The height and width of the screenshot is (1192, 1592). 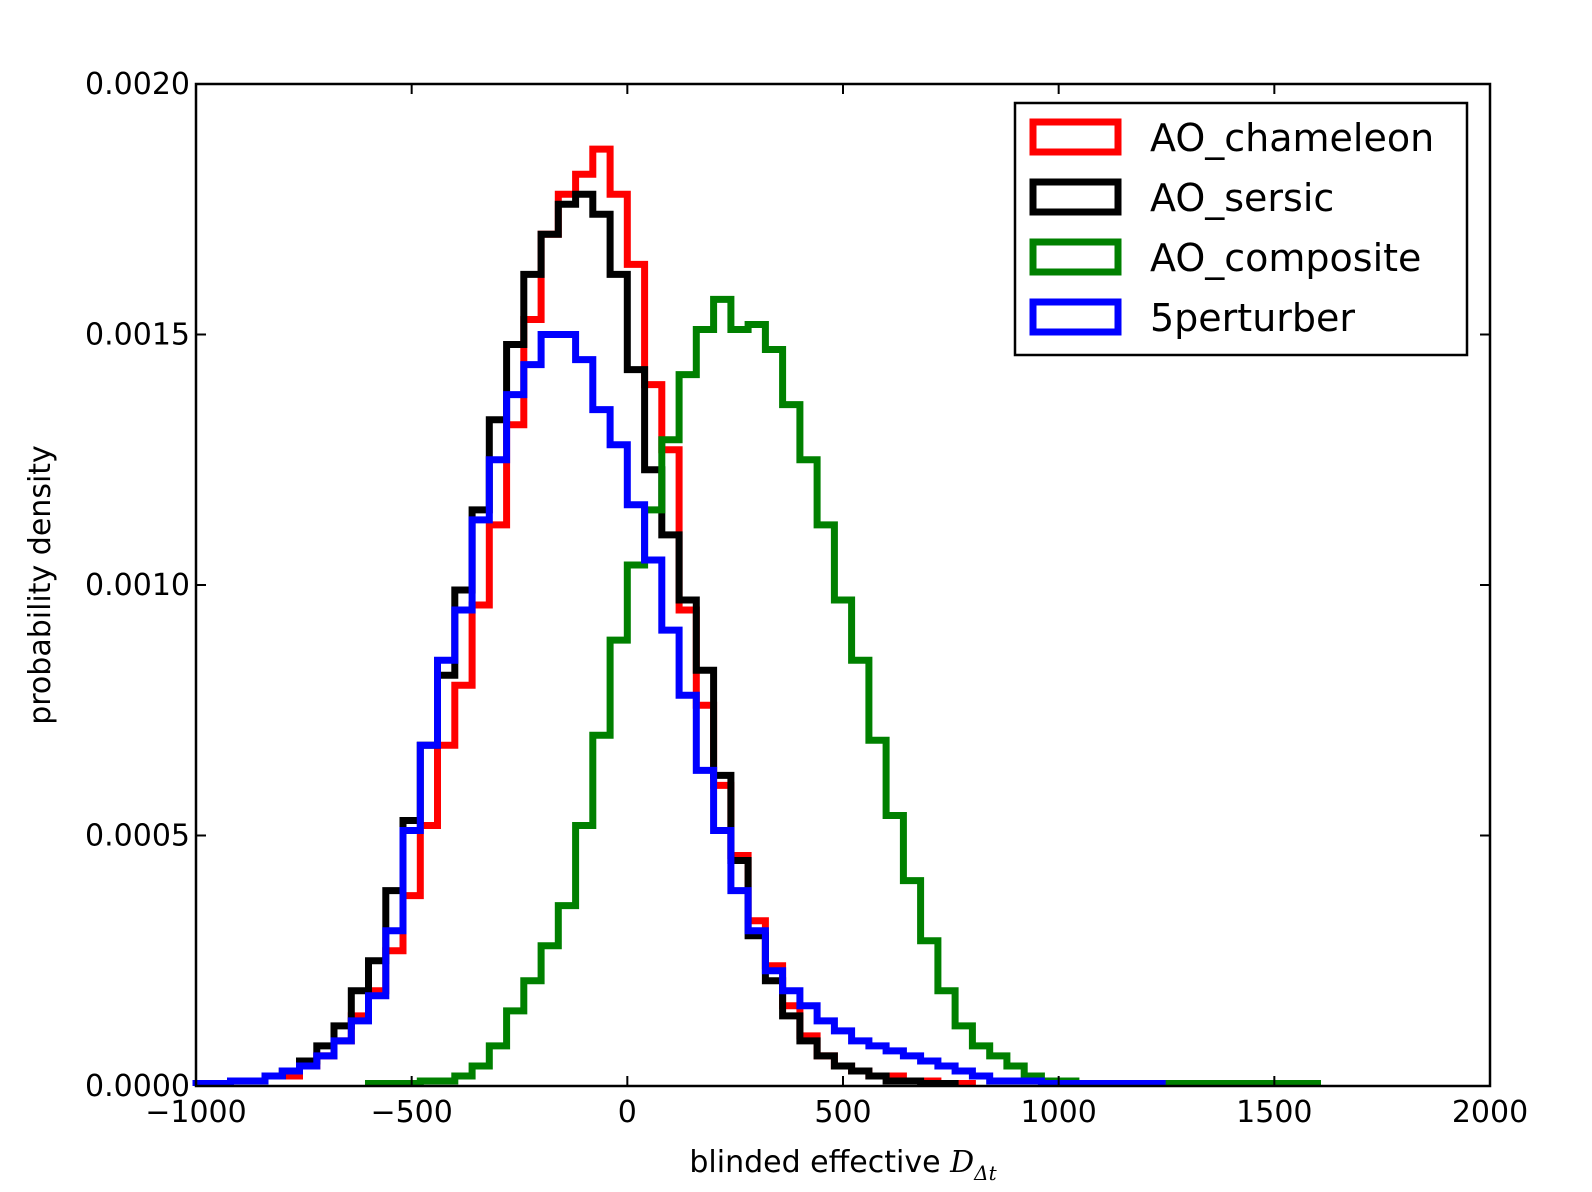 I want to click on y-tick-label: 0.0000, so click(x=137, y=1086).